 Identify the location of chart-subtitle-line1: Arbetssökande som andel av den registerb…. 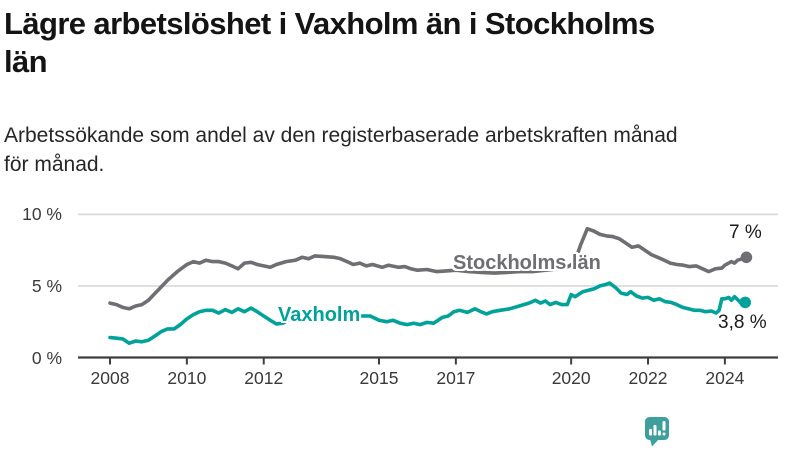
(341, 135).